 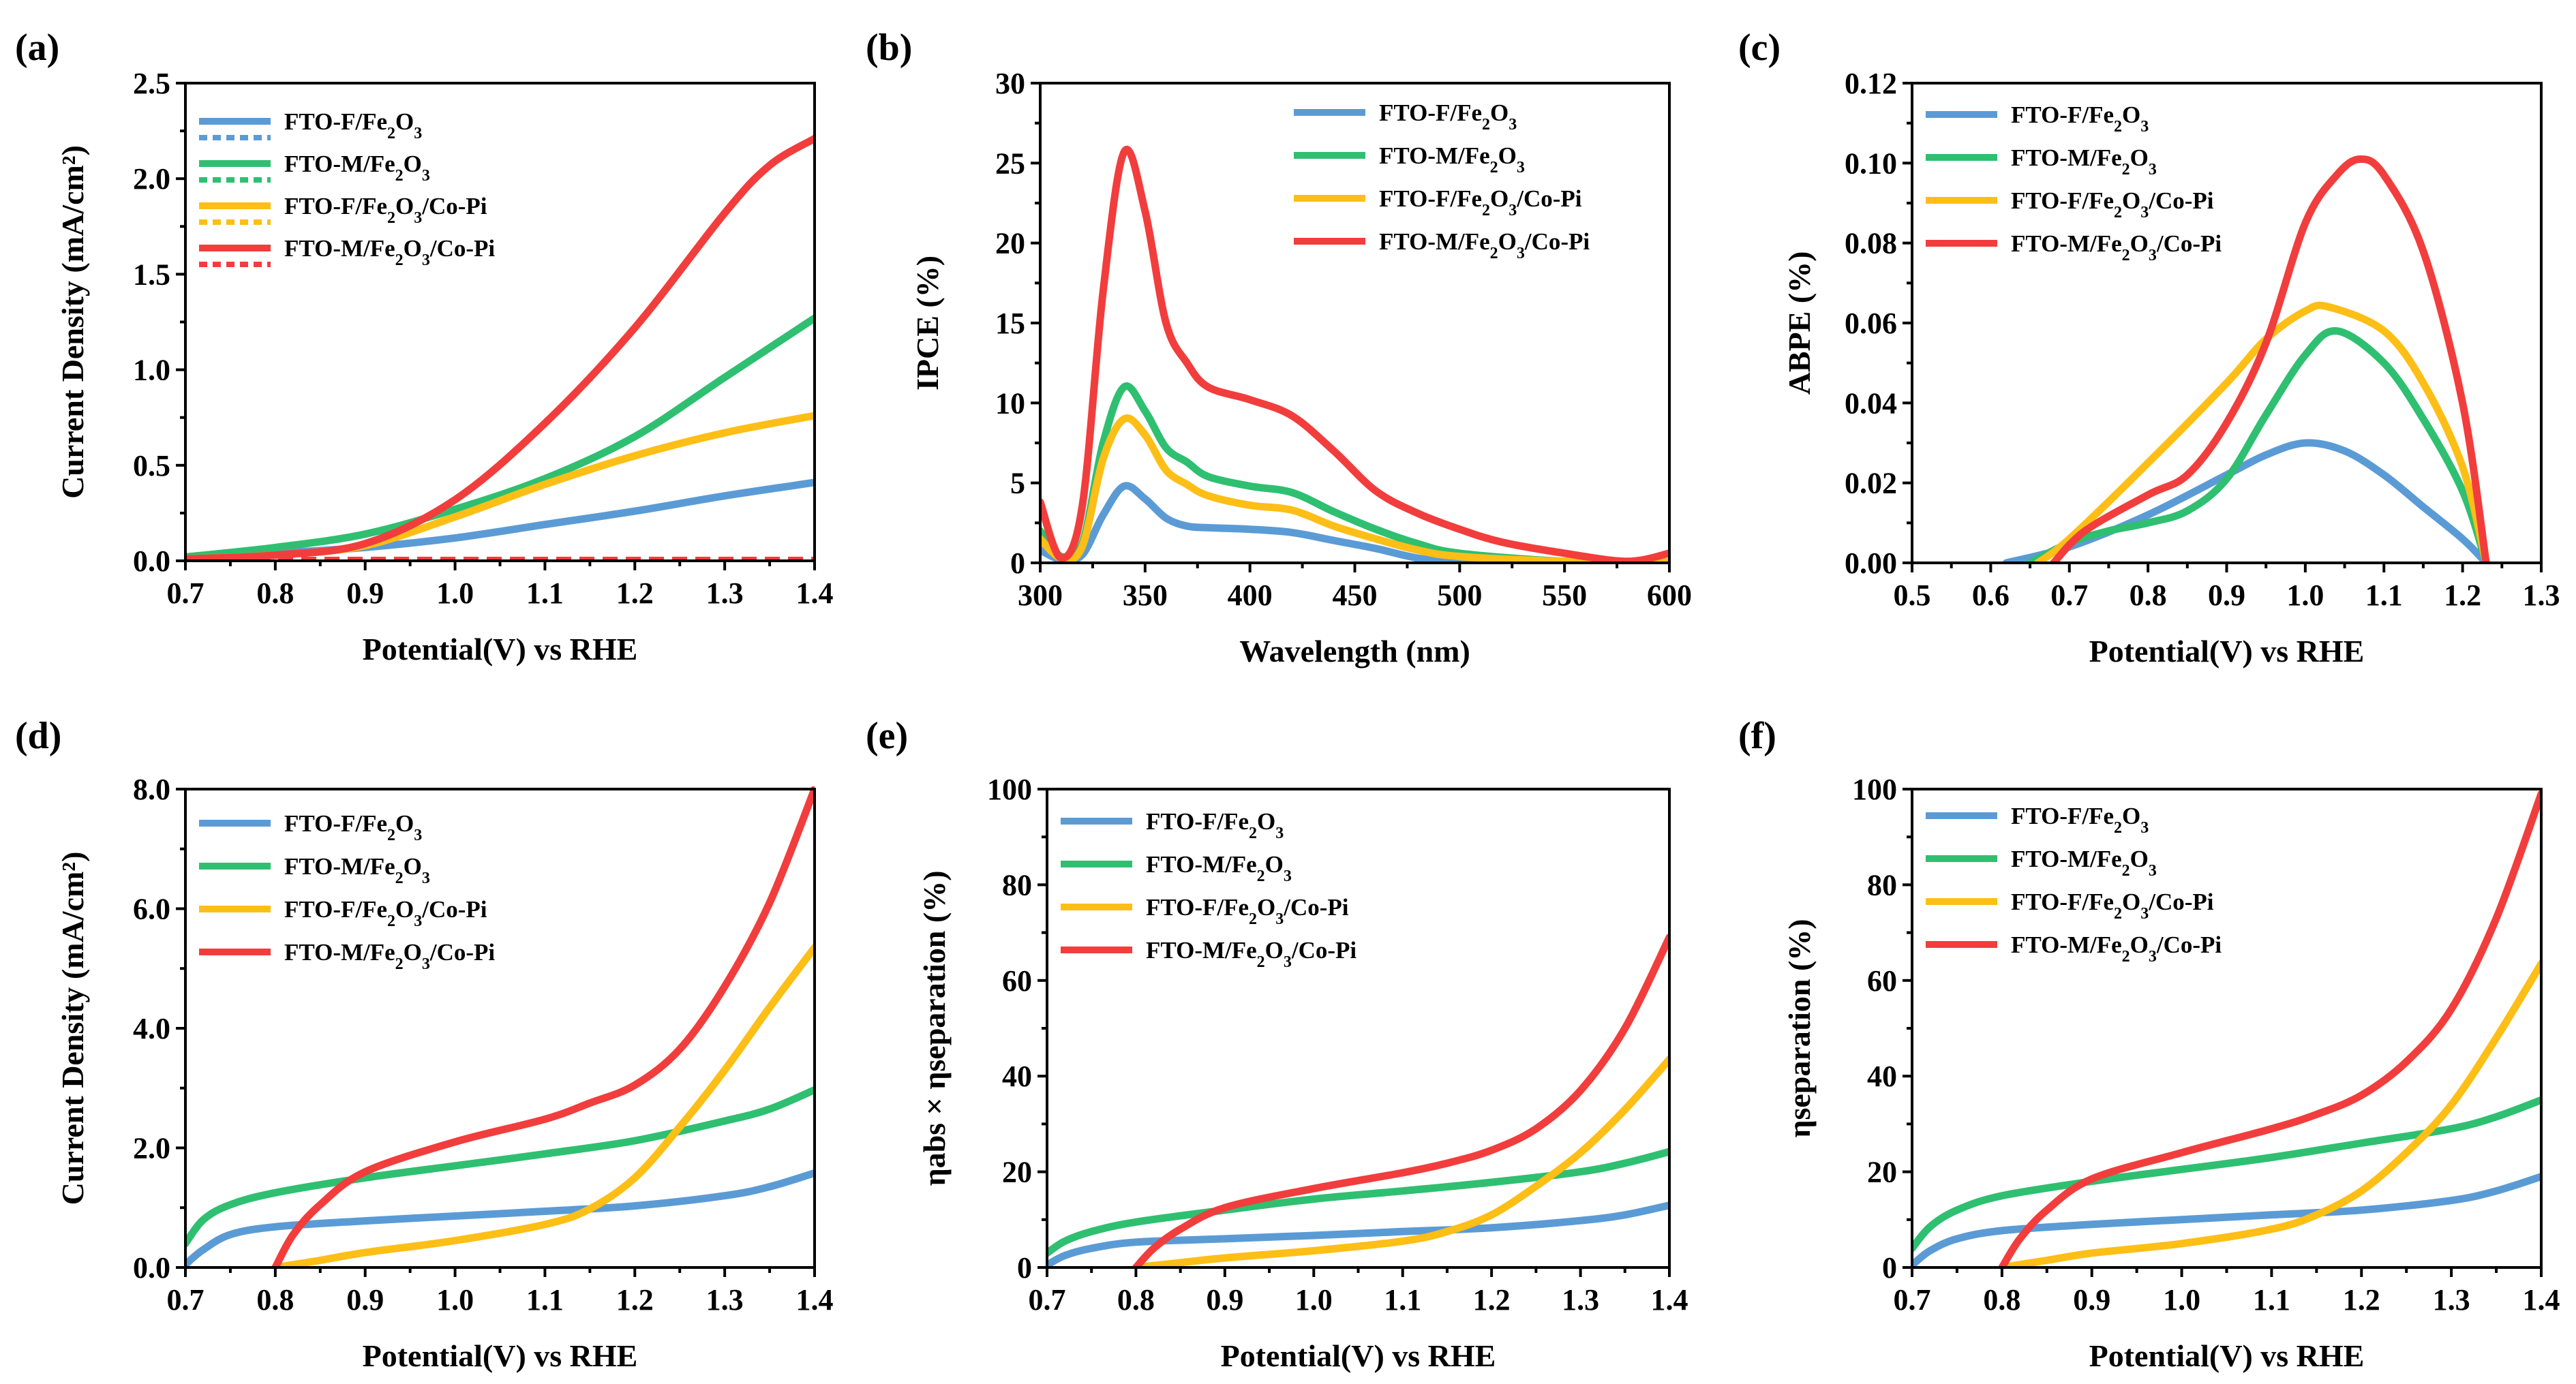 What do you see at coordinates (1010, 83) in the screenshot?
I see `y-tick-label: 30` at bounding box center [1010, 83].